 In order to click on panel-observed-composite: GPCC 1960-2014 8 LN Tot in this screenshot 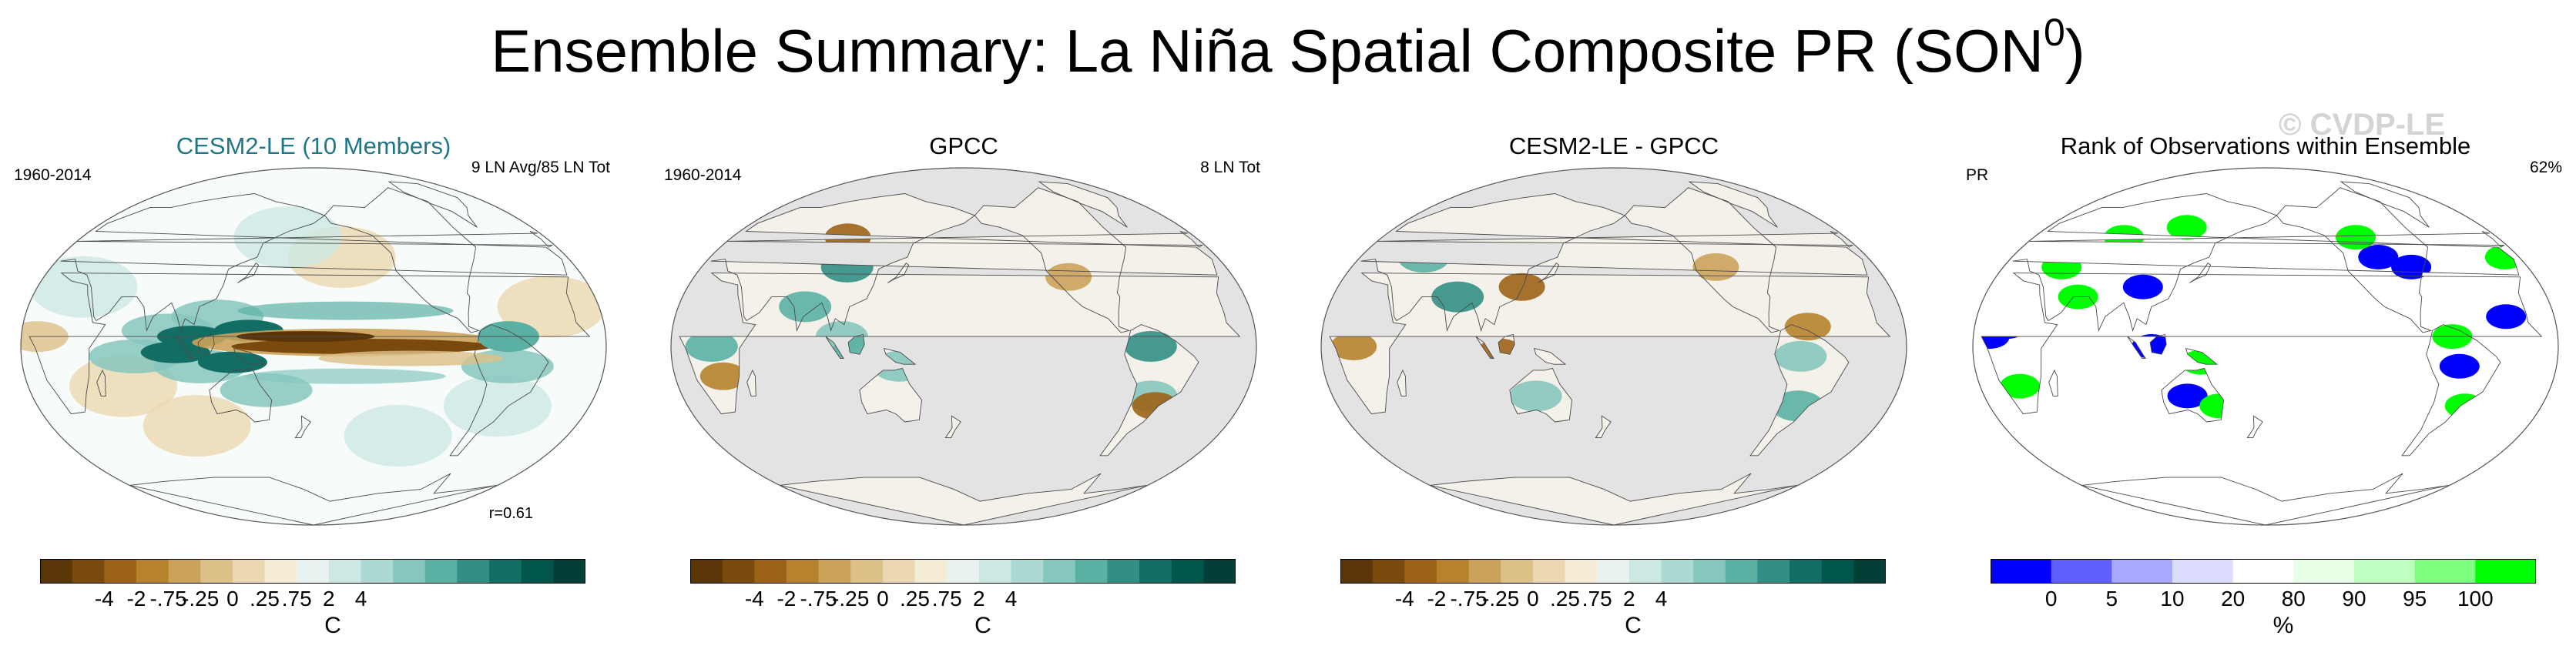, I will do `click(963, 339)`.